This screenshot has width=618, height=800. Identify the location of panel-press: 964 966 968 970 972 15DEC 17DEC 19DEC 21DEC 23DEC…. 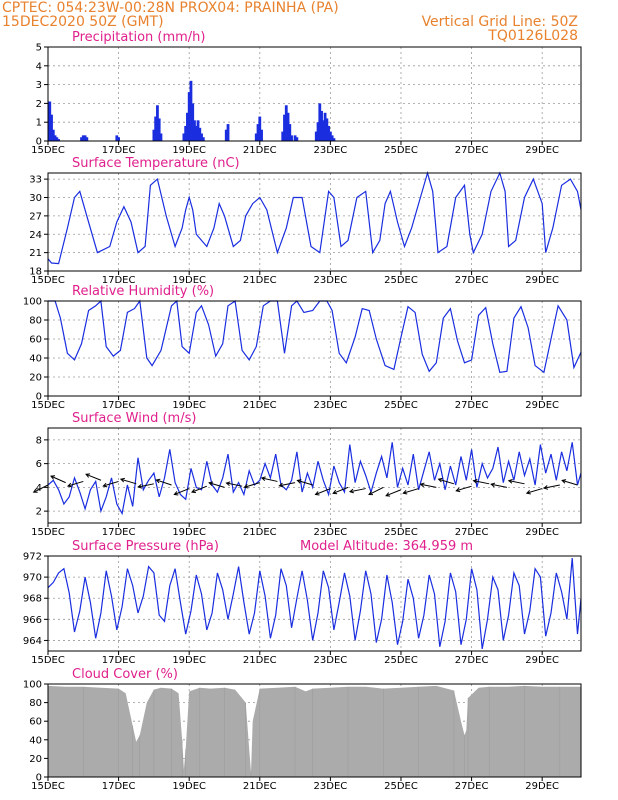
(302, 602).